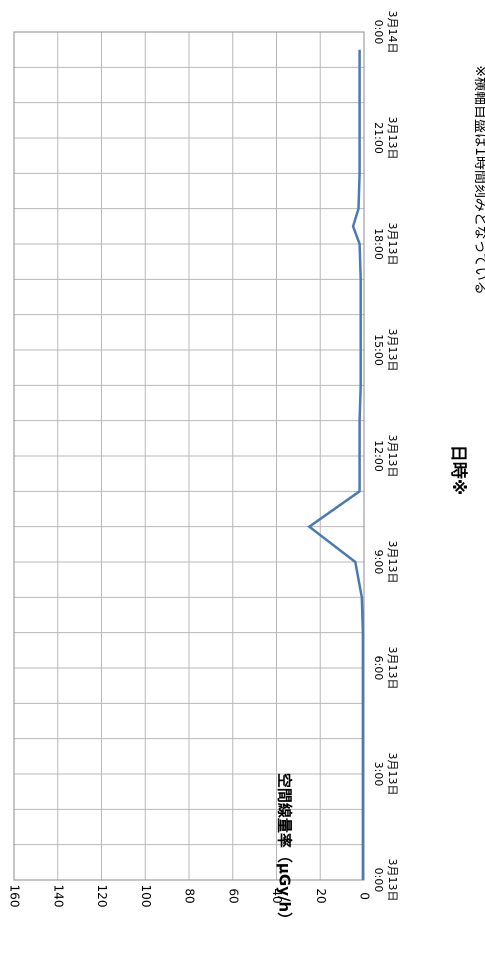 The width and height of the screenshot is (485, 958). What do you see at coordinates (146, 896) in the screenshot?
I see `y-tick-label: 100` at bounding box center [146, 896].